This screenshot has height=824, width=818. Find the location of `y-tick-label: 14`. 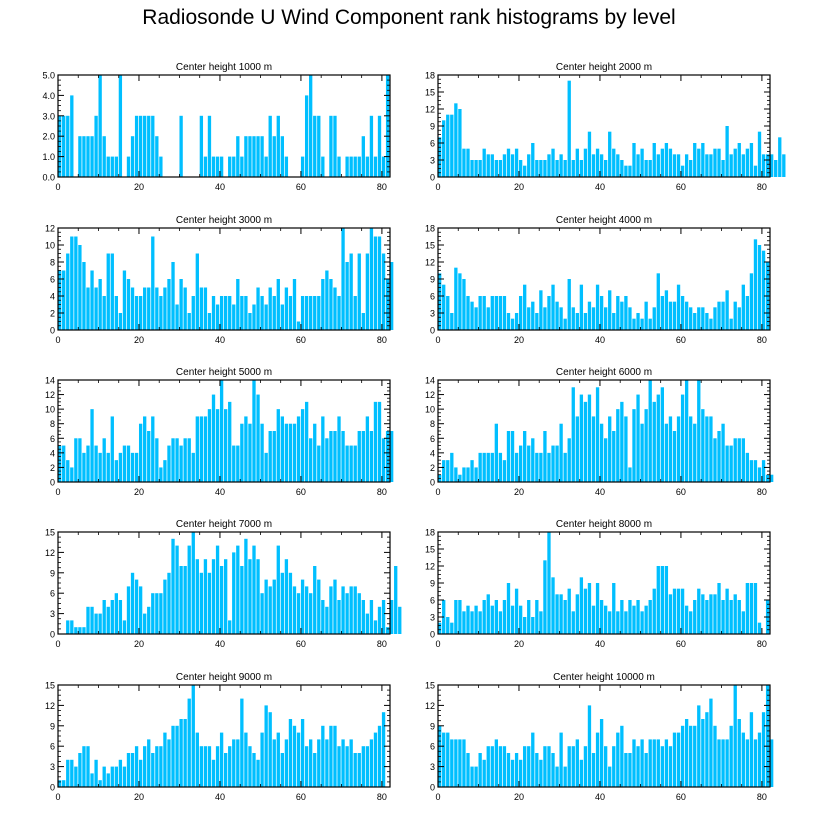

y-tick-label: 14 is located at coordinates (430, 381).